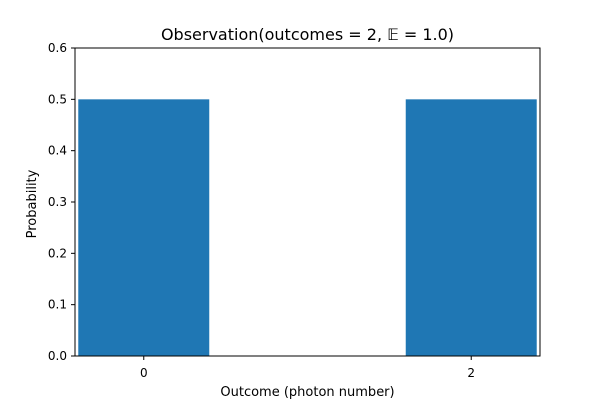  I want to click on y-tick-label: 0.5, so click(57, 99).